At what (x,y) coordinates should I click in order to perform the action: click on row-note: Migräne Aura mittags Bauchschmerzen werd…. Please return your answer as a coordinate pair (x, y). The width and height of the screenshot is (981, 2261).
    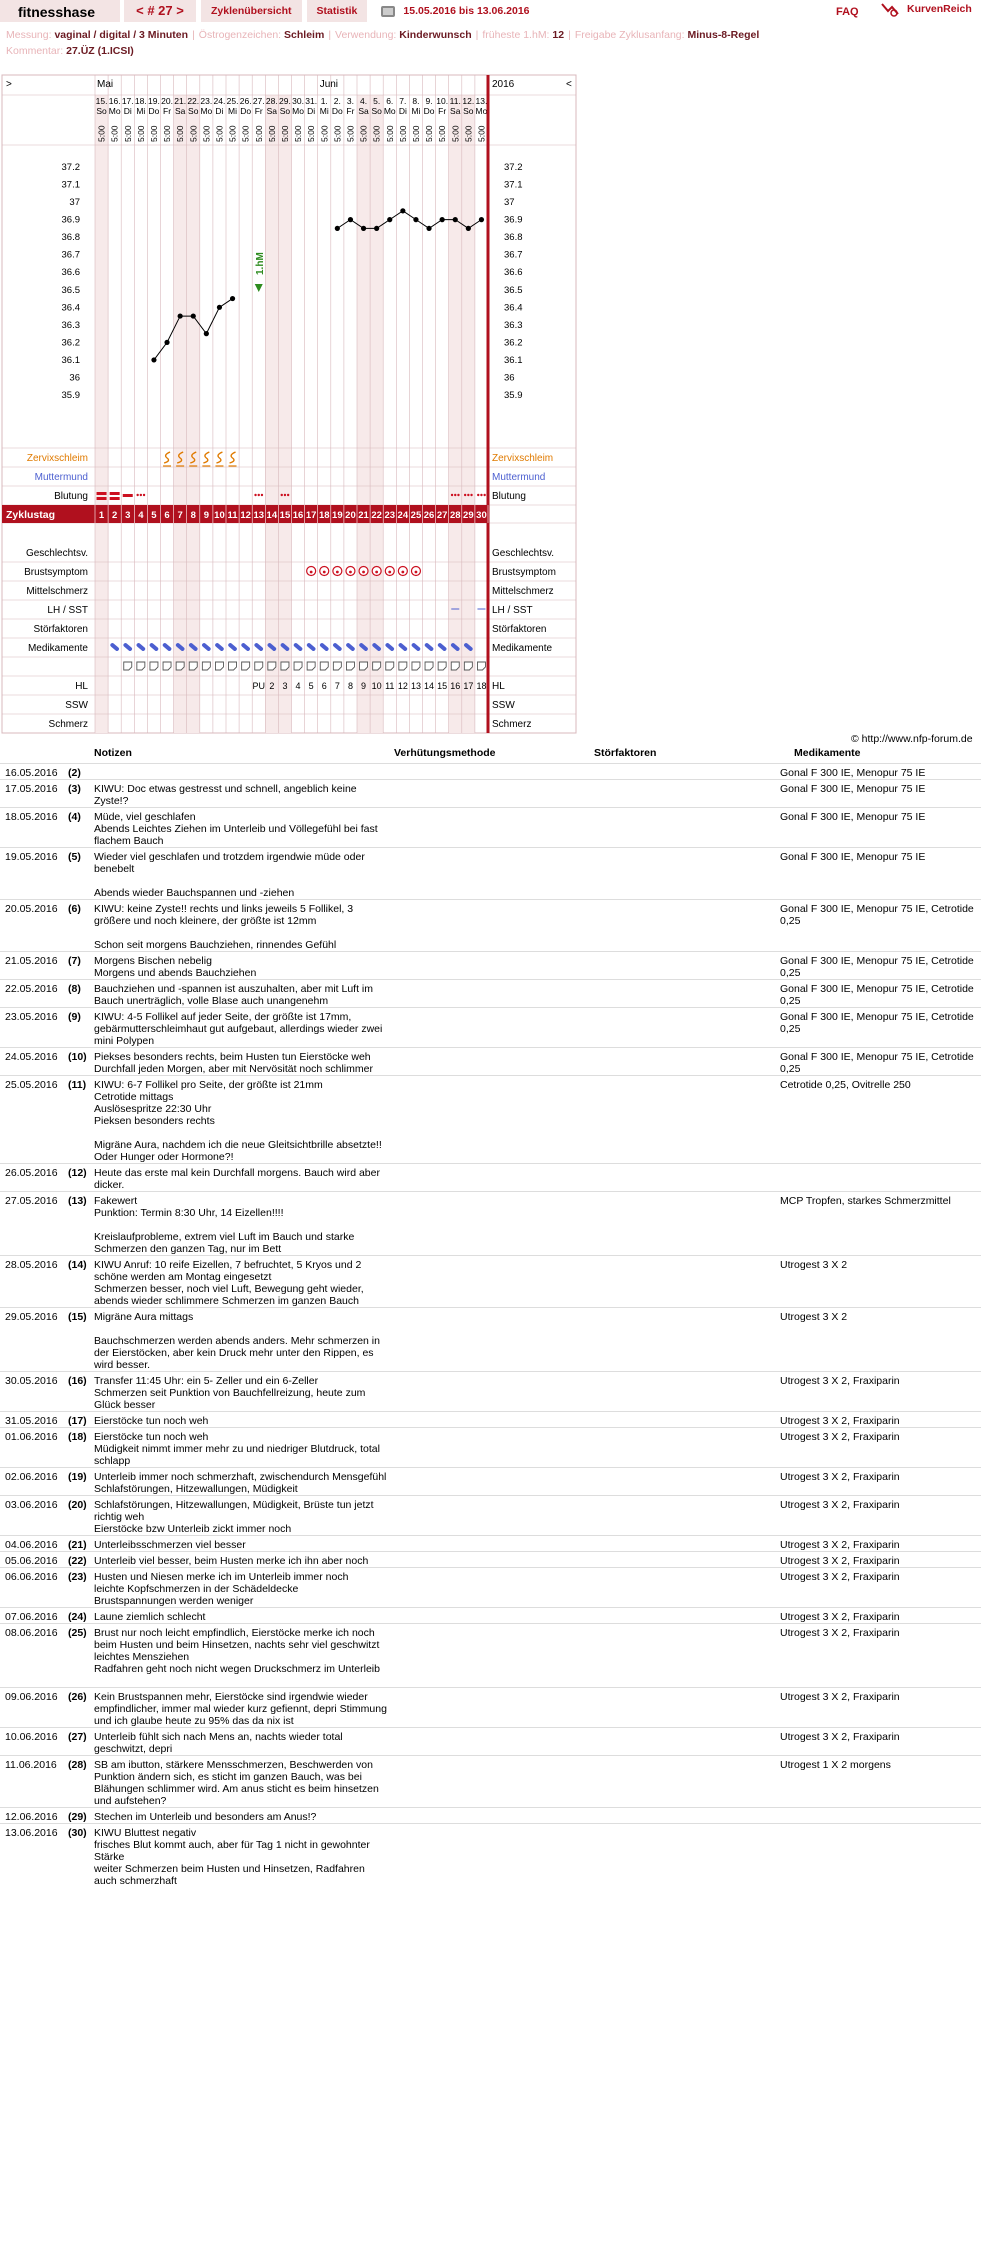
    Looking at the image, I should click on (237, 1341).